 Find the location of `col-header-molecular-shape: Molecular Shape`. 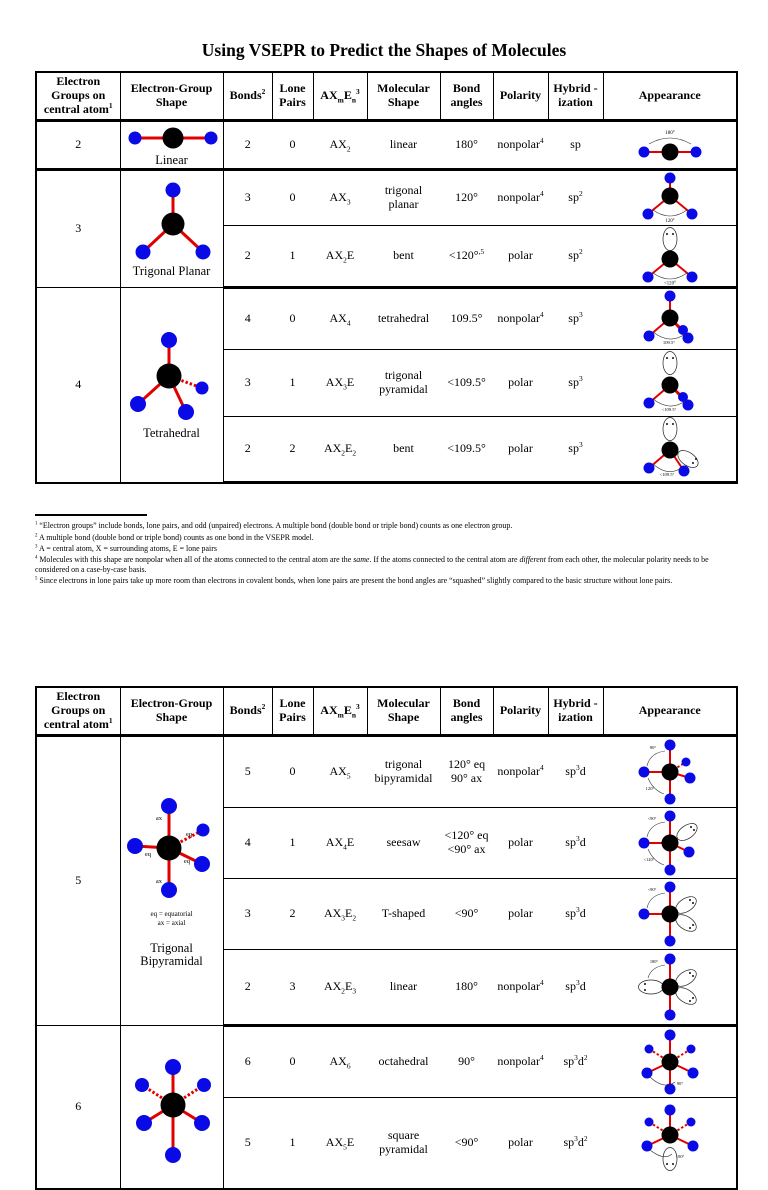

col-header-molecular-shape: Molecular Shape is located at coordinates (403, 711).